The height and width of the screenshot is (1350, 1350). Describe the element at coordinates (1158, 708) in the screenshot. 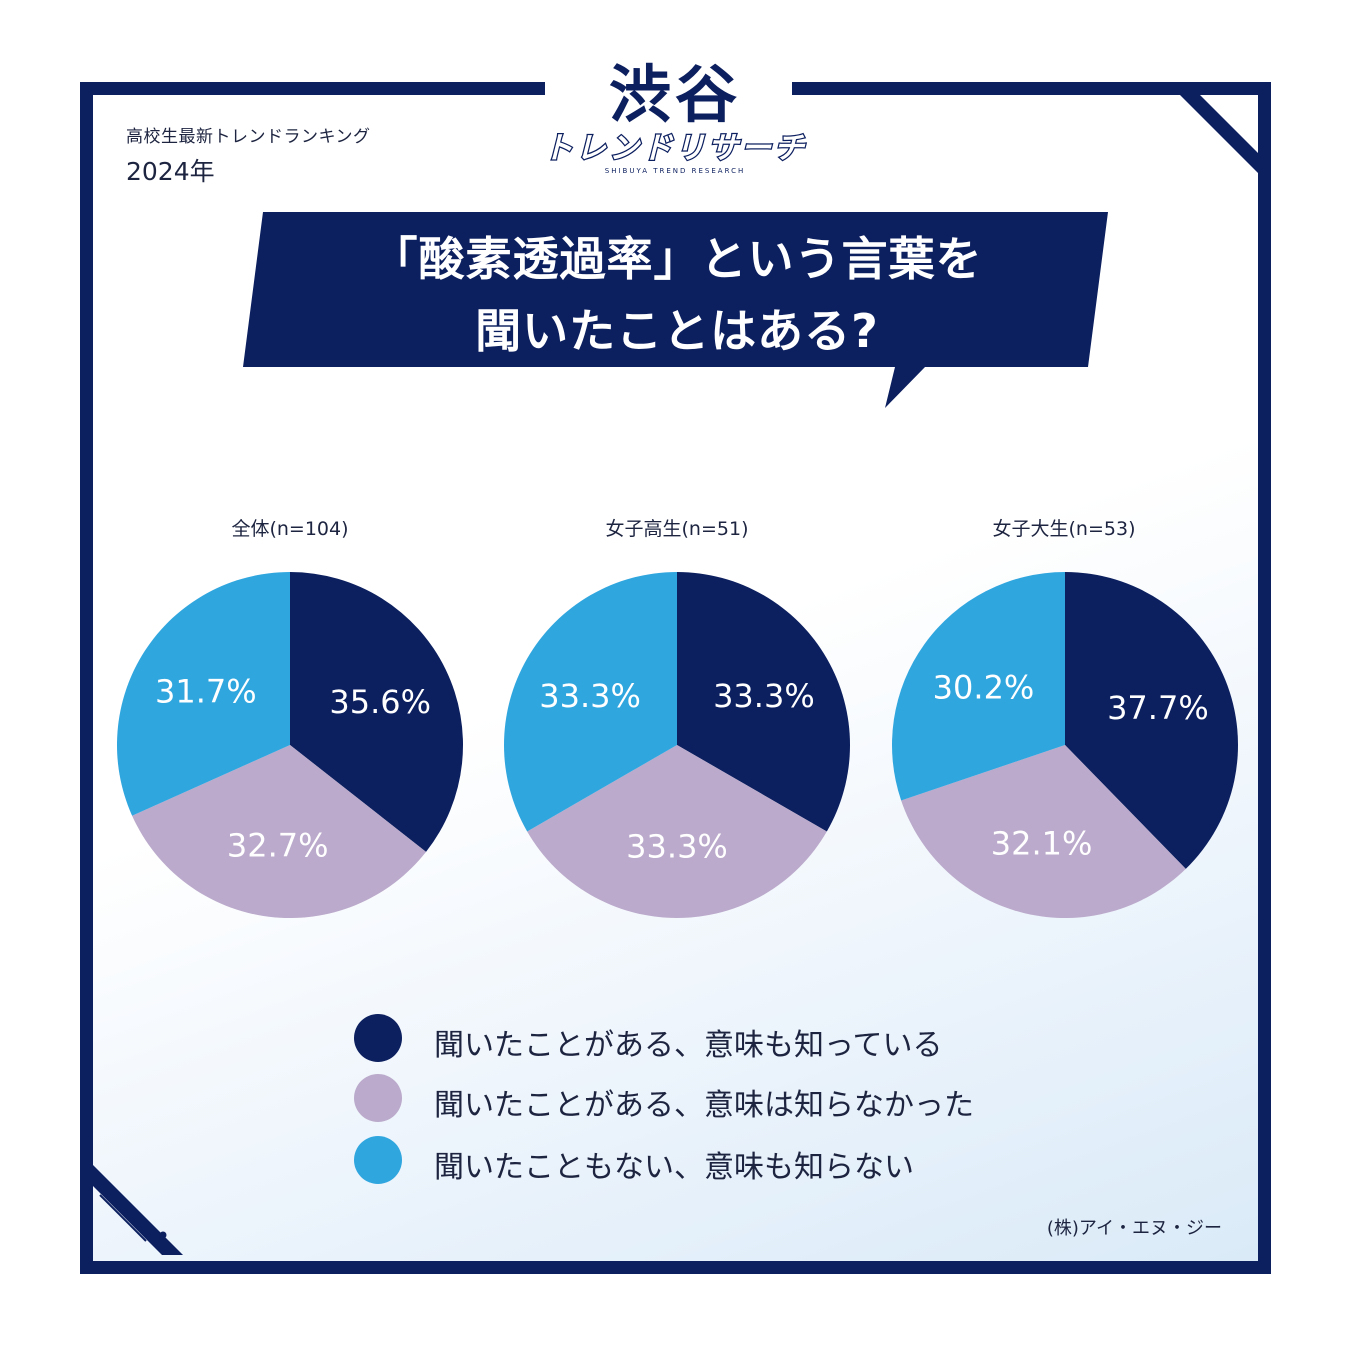

I see `pie-label-college-women-0: 37.7%` at that location.